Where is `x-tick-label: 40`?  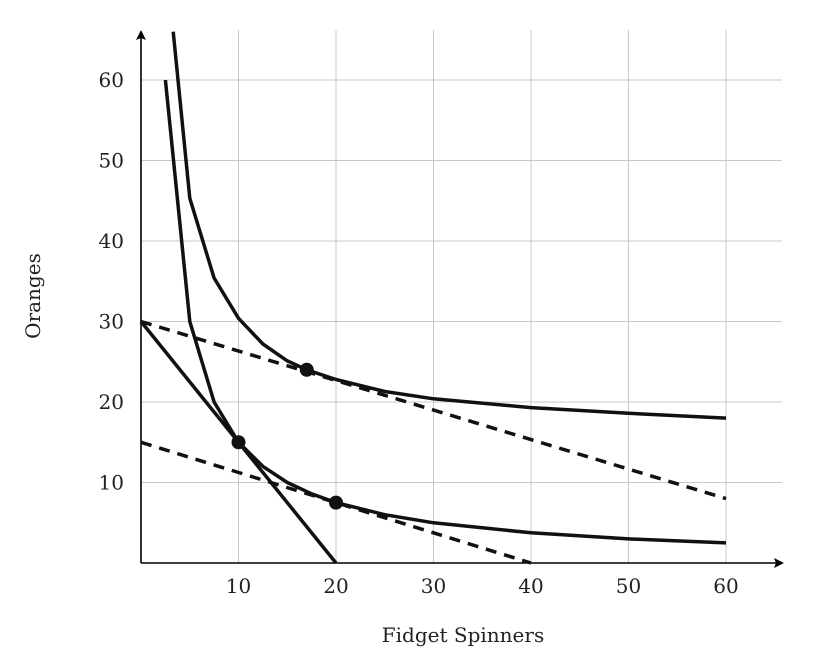
x-tick-label: 40 is located at coordinates (530, 586).